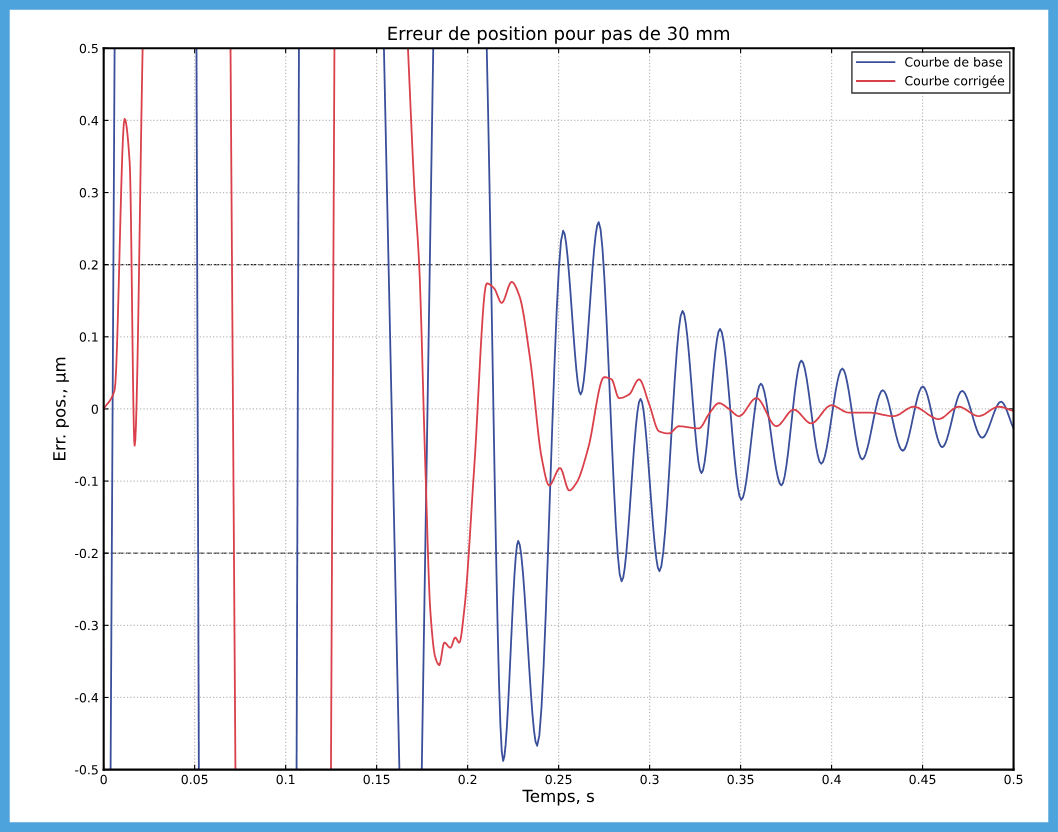 This screenshot has height=832, width=1058. I want to click on y-tick-label: -0.5, so click(86, 770).